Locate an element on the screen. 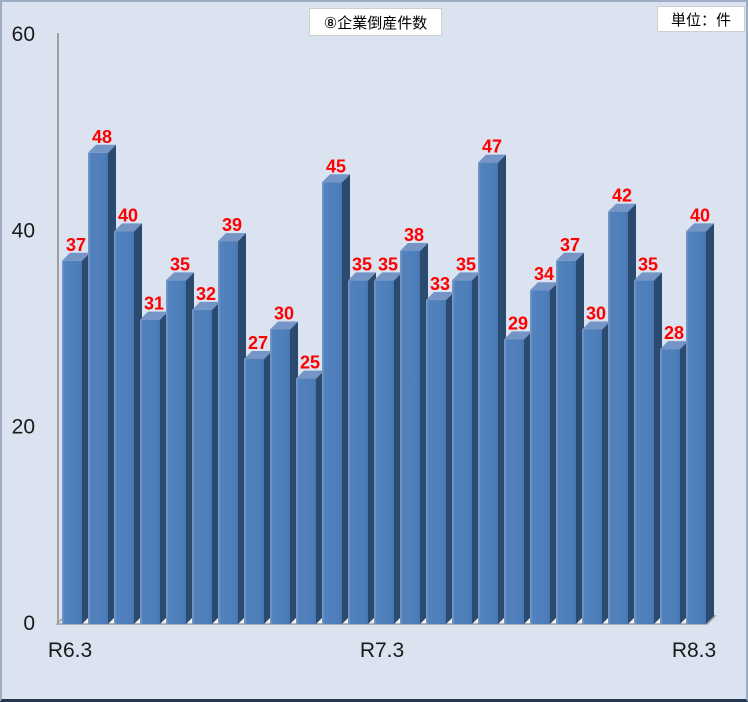 This screenshot has height=702, width=748. bar-value-label: 31 is located at coordinates (154, 304).